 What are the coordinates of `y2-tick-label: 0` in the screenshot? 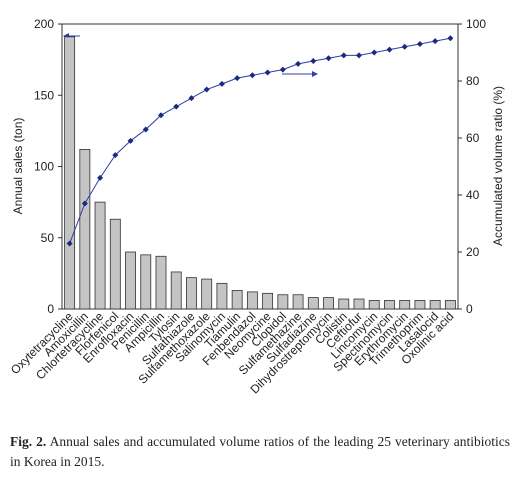 It's located at (469, 309).